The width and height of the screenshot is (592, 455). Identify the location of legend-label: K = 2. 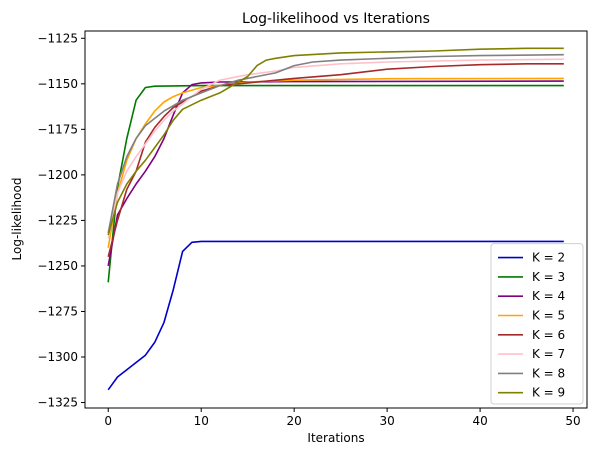
(548, 258).